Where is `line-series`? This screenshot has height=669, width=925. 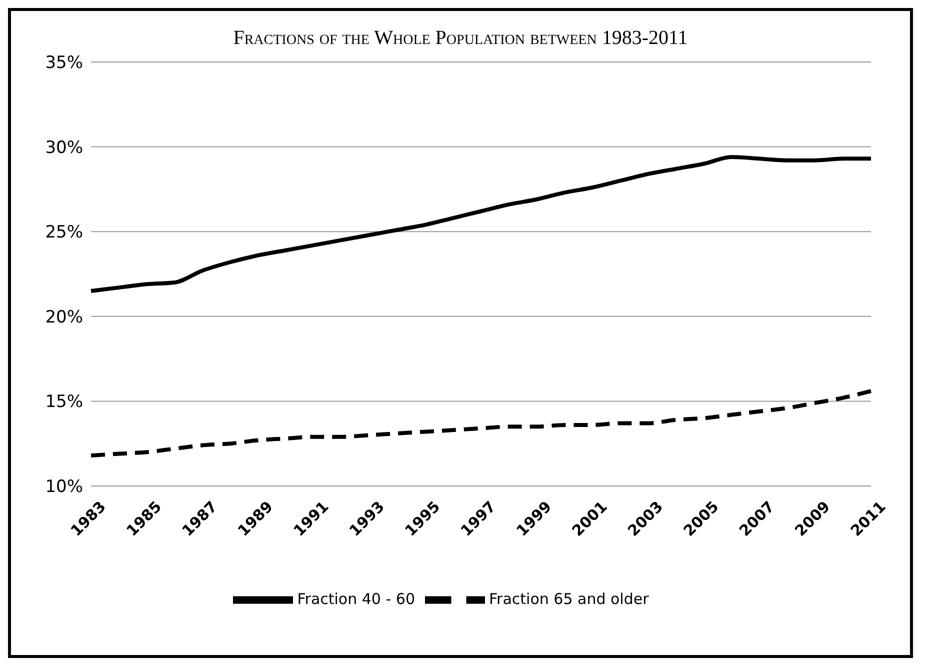 line-series is located at coordinates (481, 423).